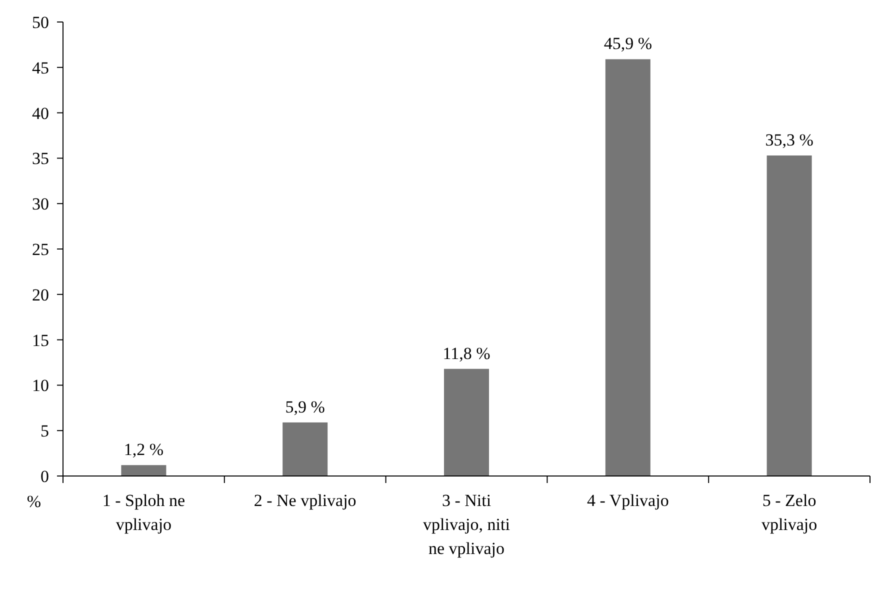 The image size is (876, 594). What do you see at coordinates (789, 140) in the screenshot?
I see `data-label: 35,3 %` at bounding box center [789, 140].